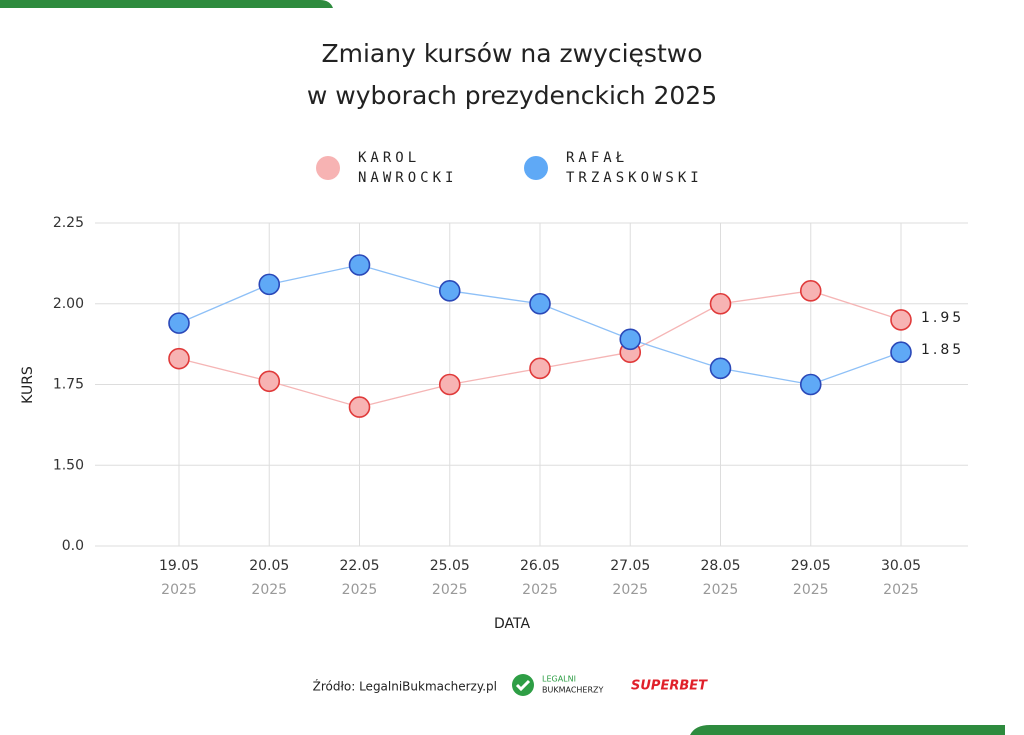 Image resolution: width=1024 pixels, height=735 pixels. What do you see at coordinates (73, 546) in the screenshot?
I see `y-tick-label: 0.0` at bounding box center [73, 546].